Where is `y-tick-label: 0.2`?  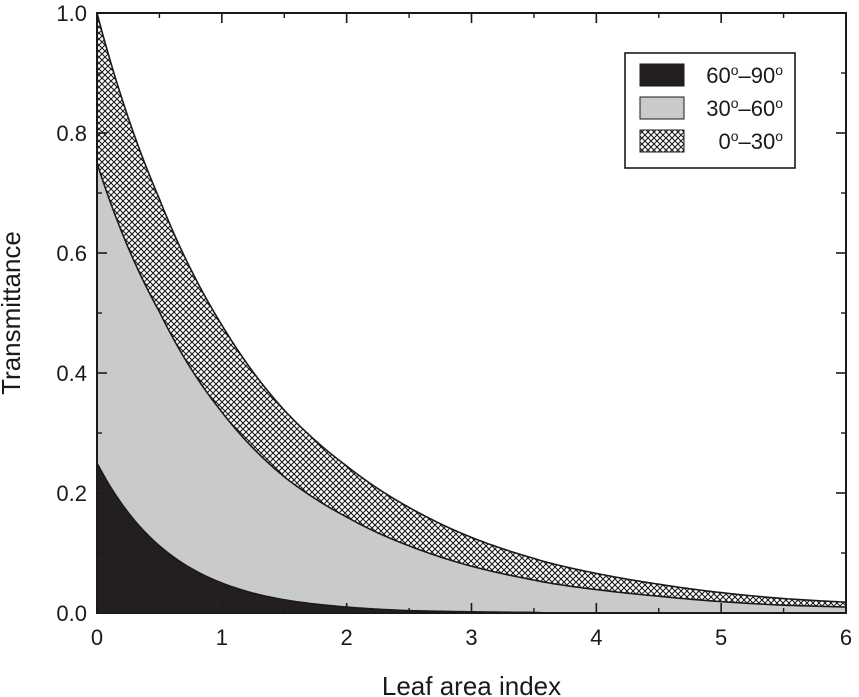 y-tick-label: 0.2 is located at coordinates (71, 493).